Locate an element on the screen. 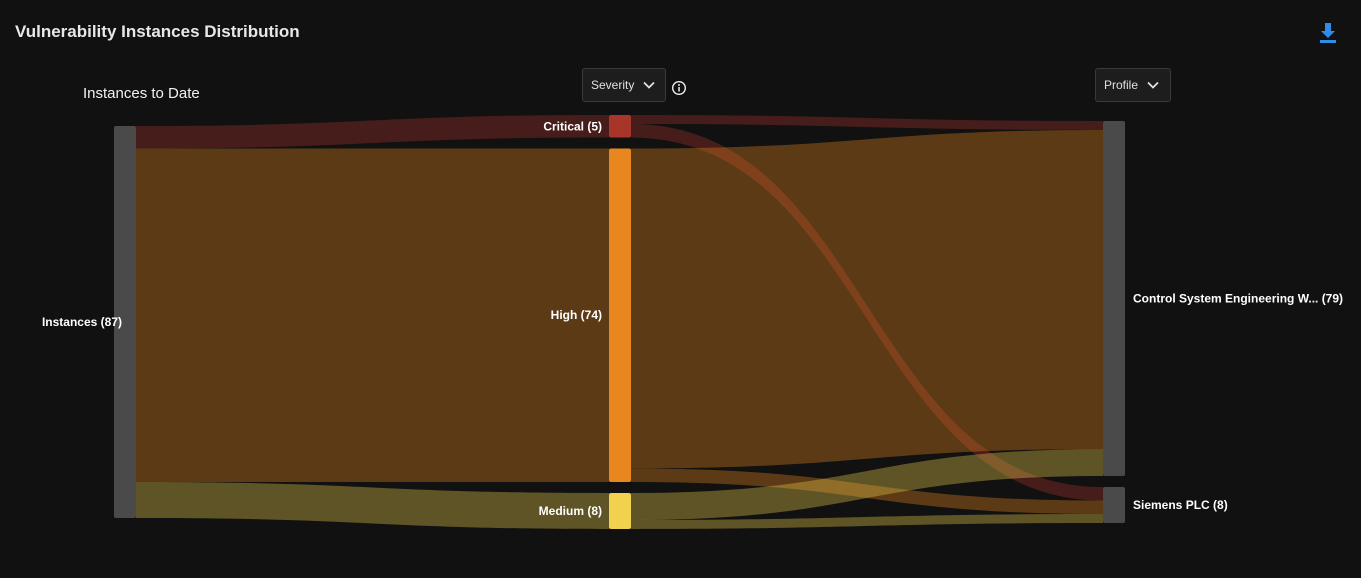  node-label-plc: Siemens PLC (8) is located at coordinates (1180, 505).